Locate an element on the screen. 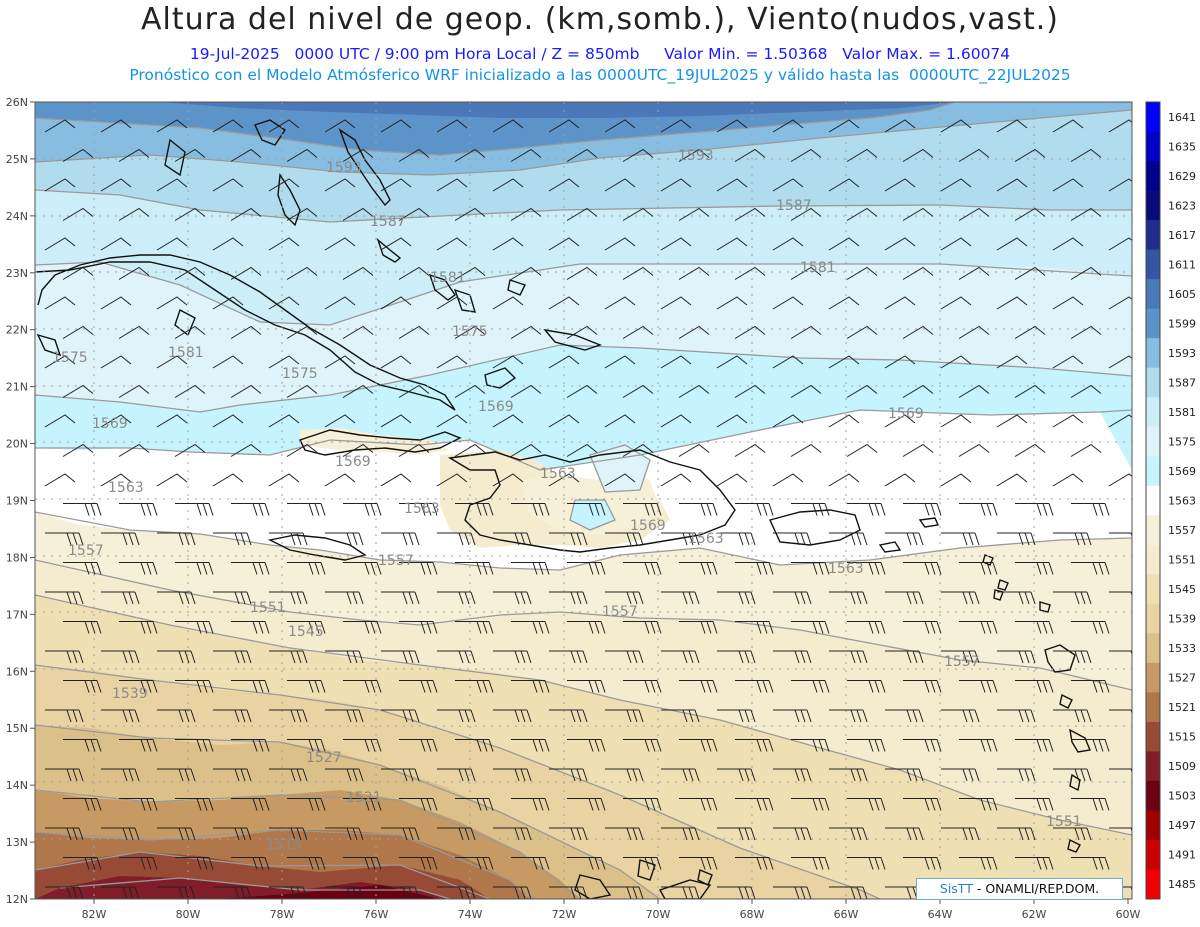 The width and height of the screenshot is (1200, 927). contour-label: 1593 is located at coordinates (344, 168).